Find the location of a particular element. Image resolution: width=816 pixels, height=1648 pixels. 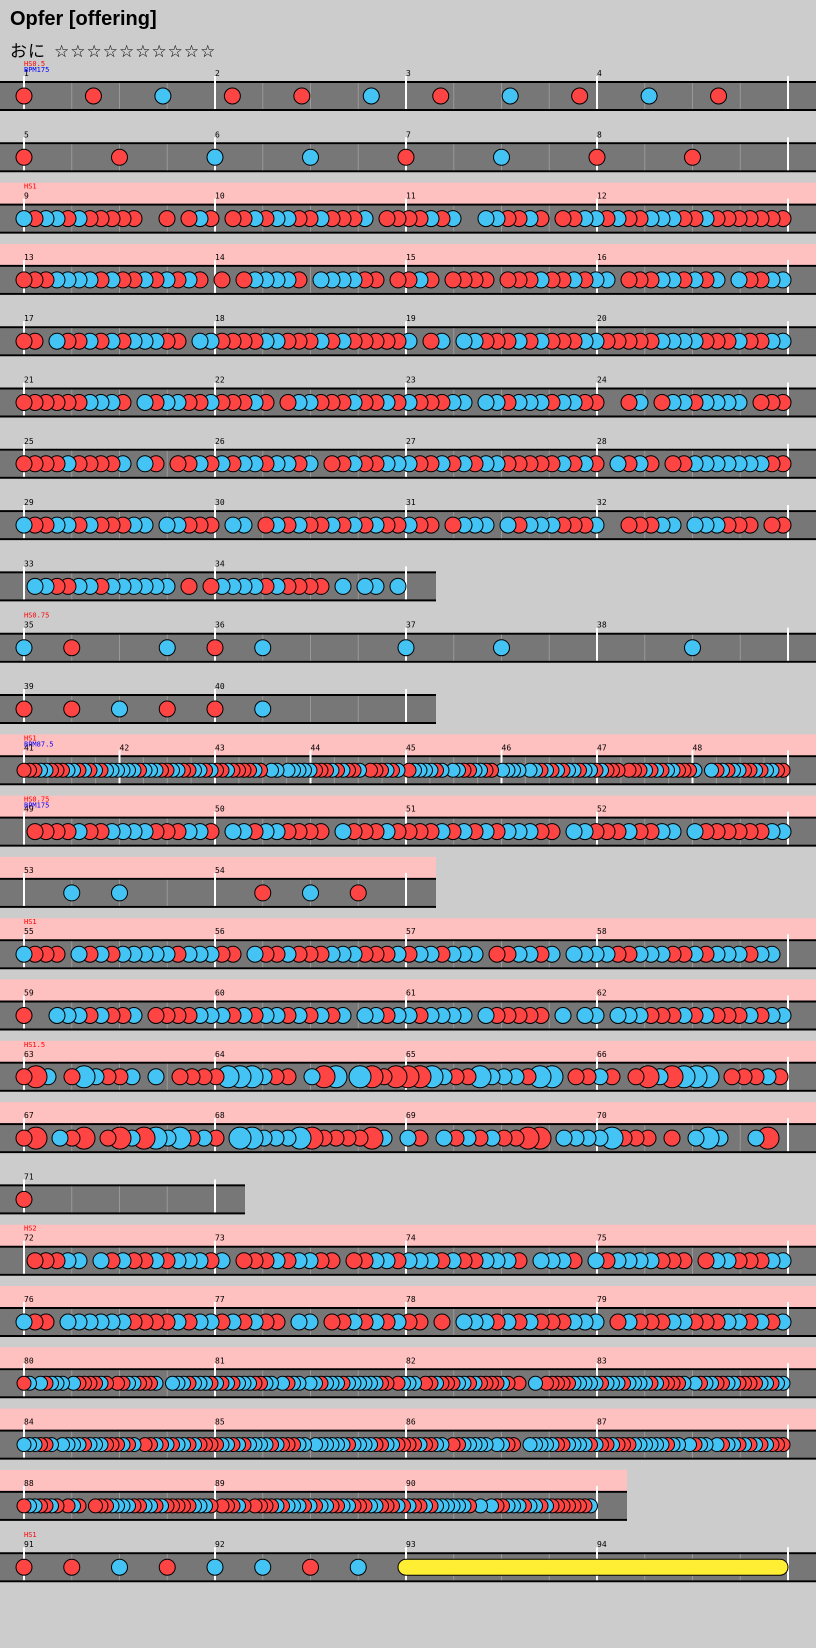

measure-number: 15 is located at coordinates (411, 257).